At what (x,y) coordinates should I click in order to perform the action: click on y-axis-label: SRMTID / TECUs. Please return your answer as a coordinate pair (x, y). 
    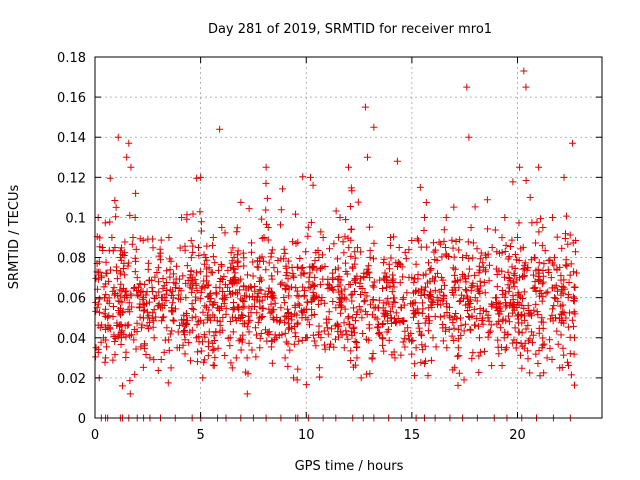
    Looking at the image, I should click on (14, 237).